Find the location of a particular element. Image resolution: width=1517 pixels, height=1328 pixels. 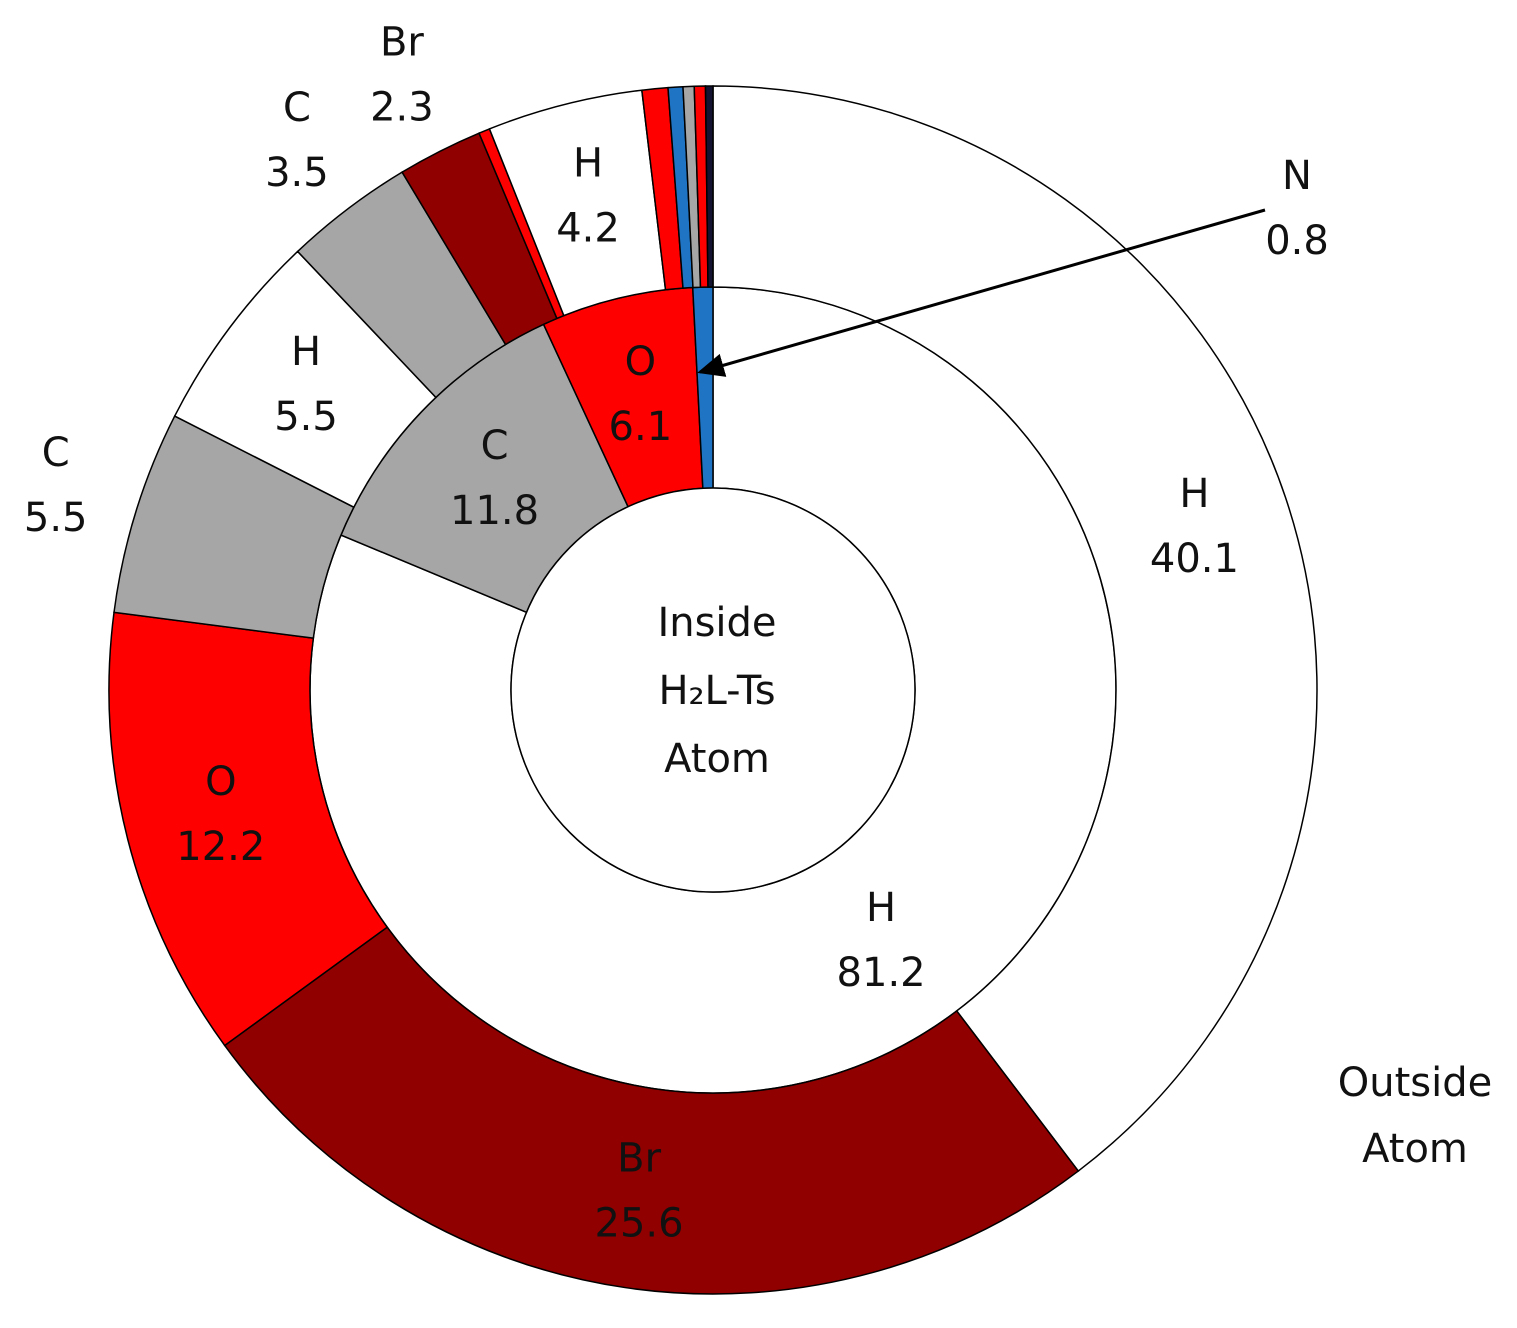

center-label: Inside is located at coordinates (716, 623).